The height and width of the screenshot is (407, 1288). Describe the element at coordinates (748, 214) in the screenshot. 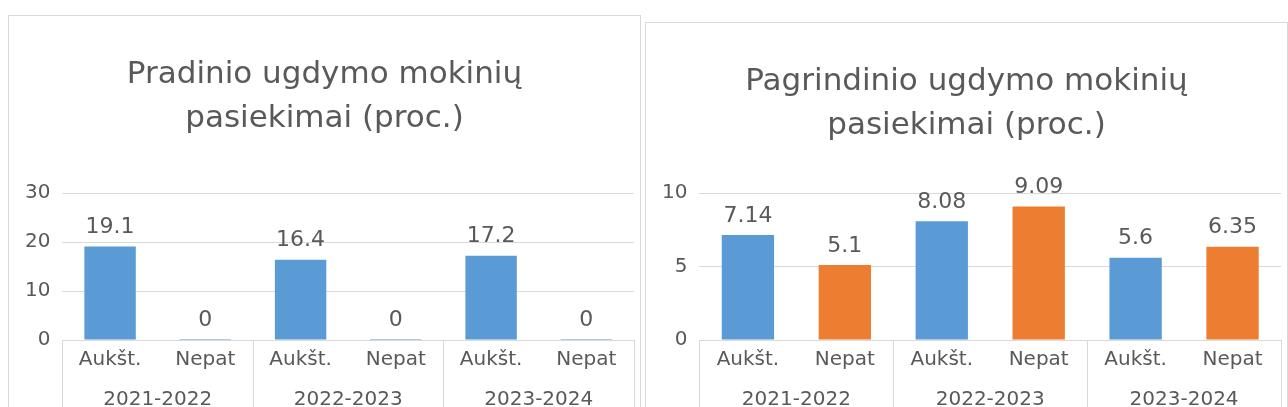

I see `data-label: 7.14` at that location.